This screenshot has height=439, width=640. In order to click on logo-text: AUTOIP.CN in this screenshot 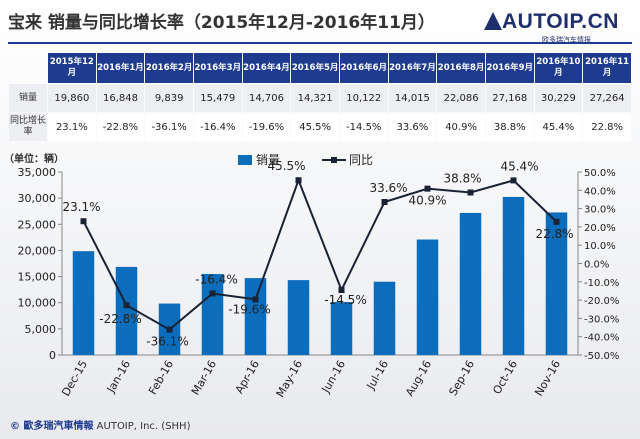, I will do `click(560, 21)`.